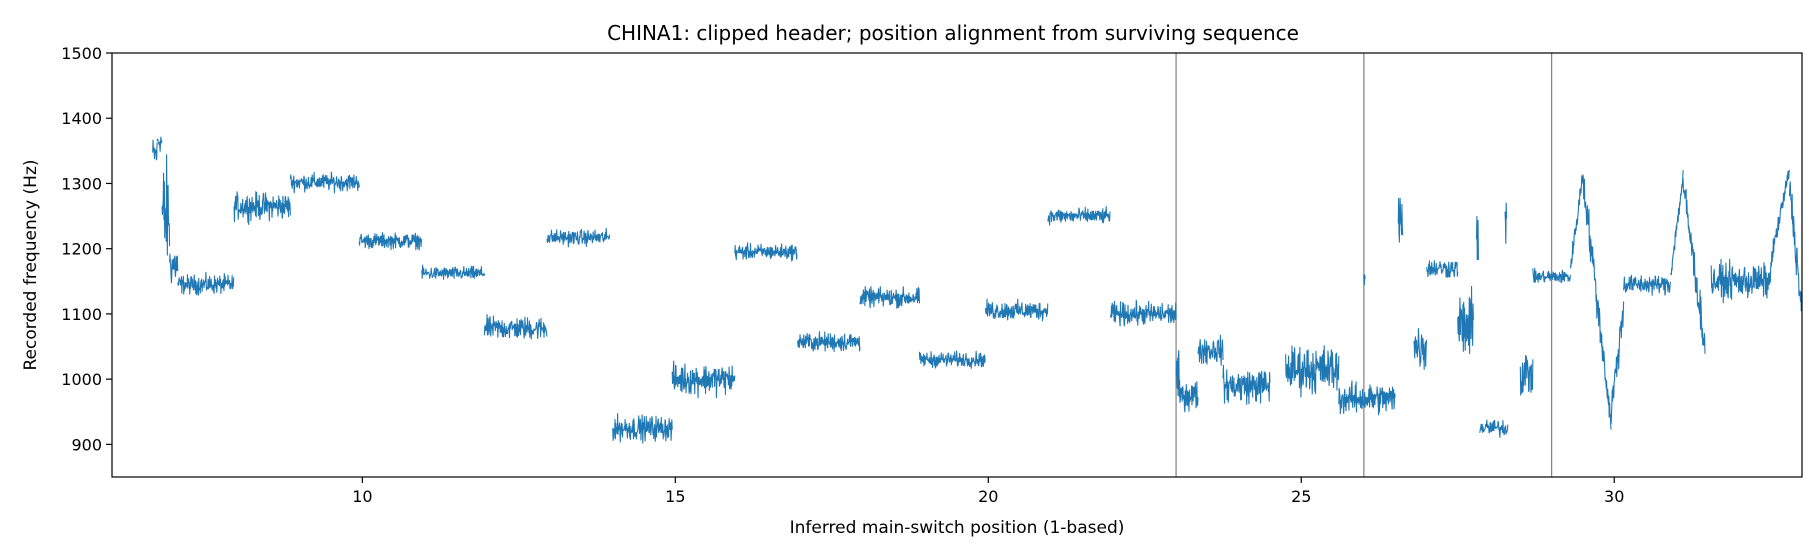 The image size is (1820, 560). What do you see at coordinates (31, 264) in the screenshot?
I see `y-axis-title: Recorded frequency (Hz)` at bounding box center [31, 264].